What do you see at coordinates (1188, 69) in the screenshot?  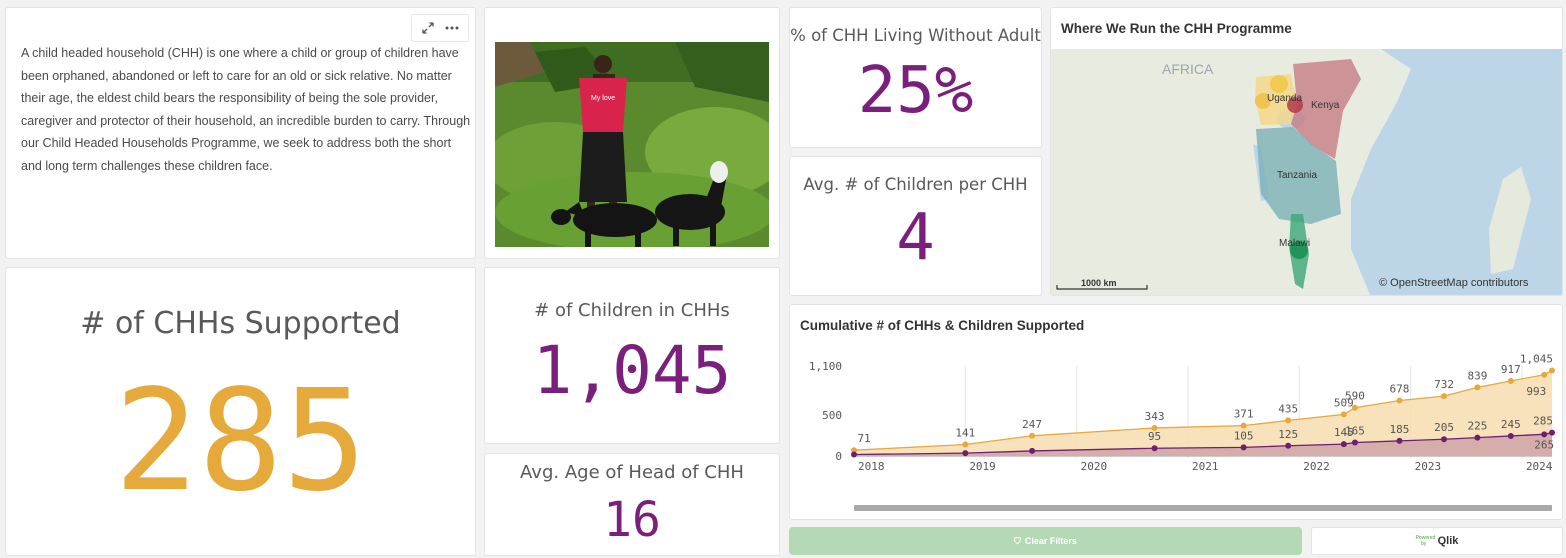 I see `continent-label: AFRICA` at bounding box center [1188, 69].